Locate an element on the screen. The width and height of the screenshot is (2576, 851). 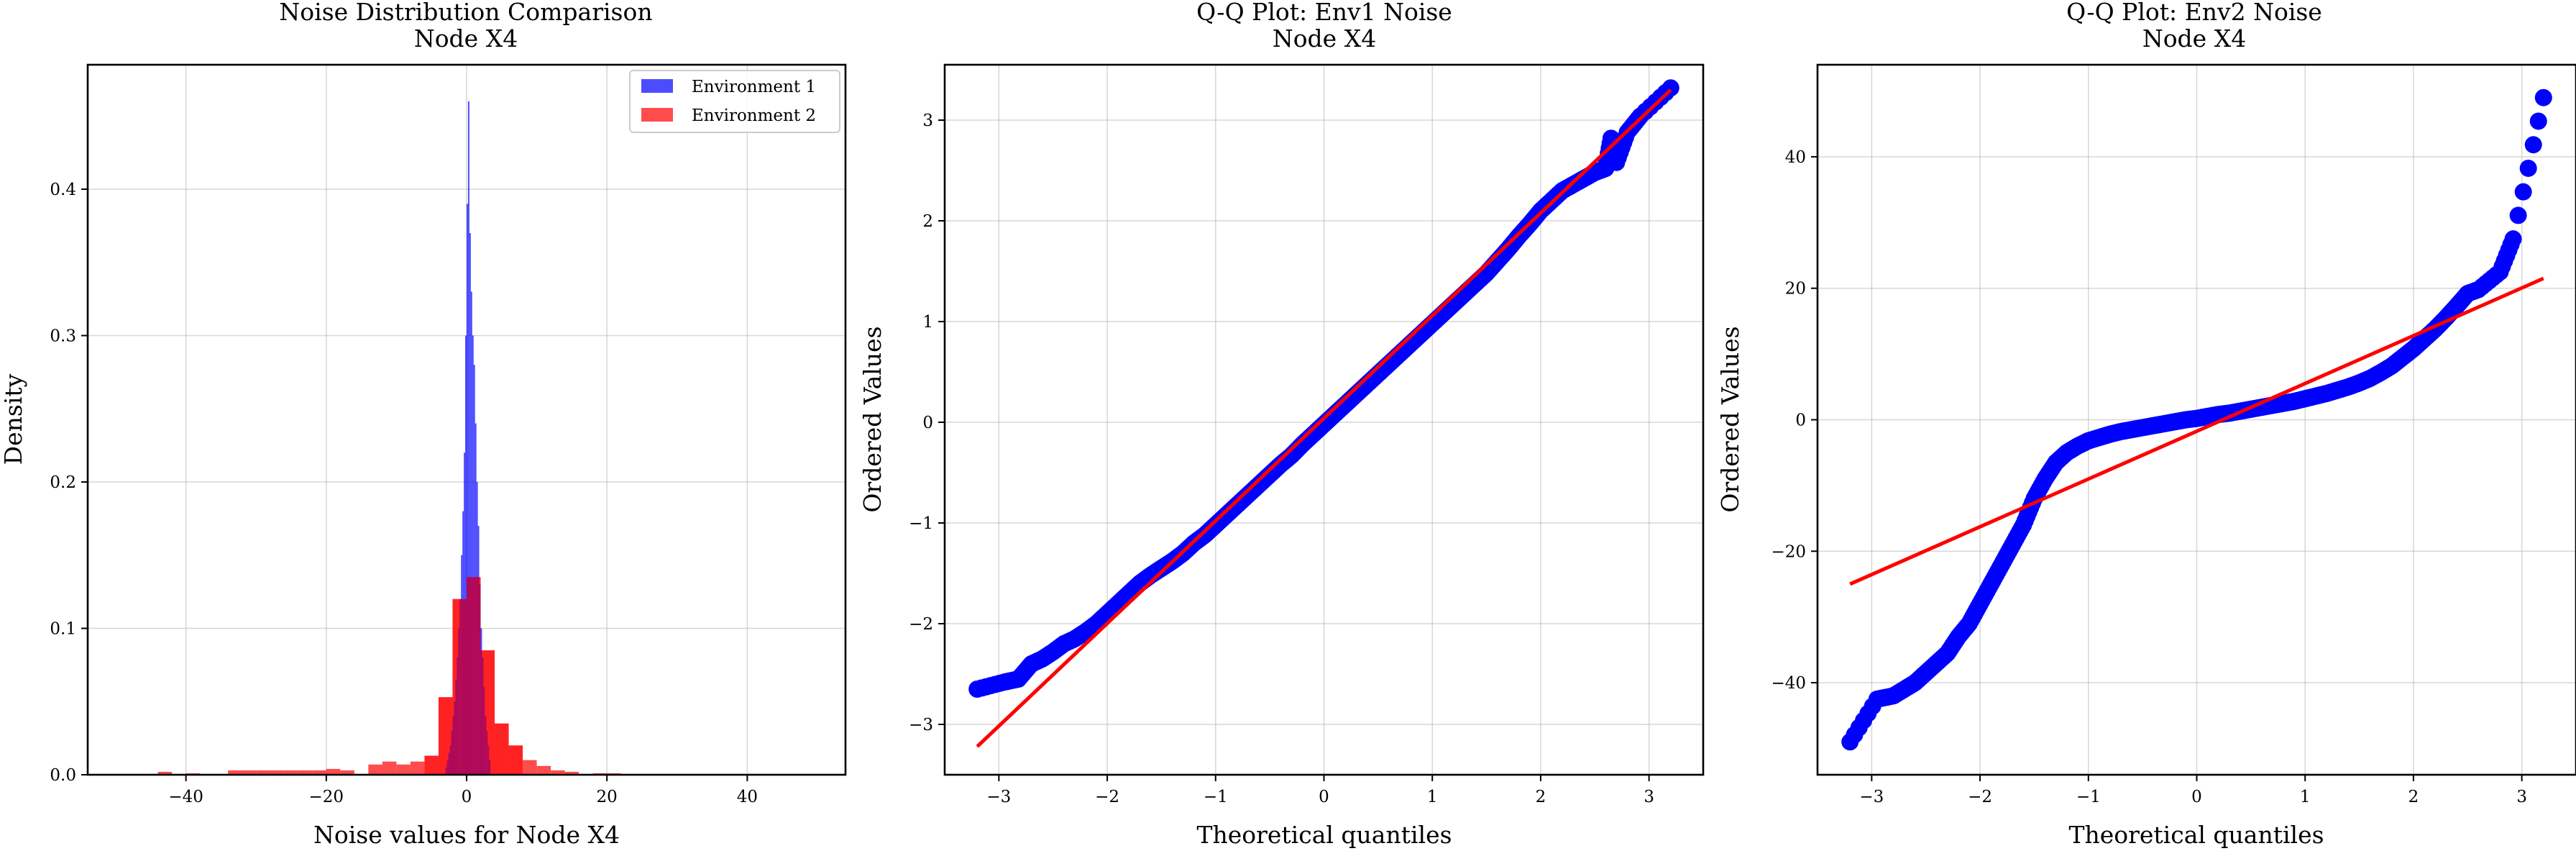
x-tick-label: −20 is located at coordinates (326, 797).